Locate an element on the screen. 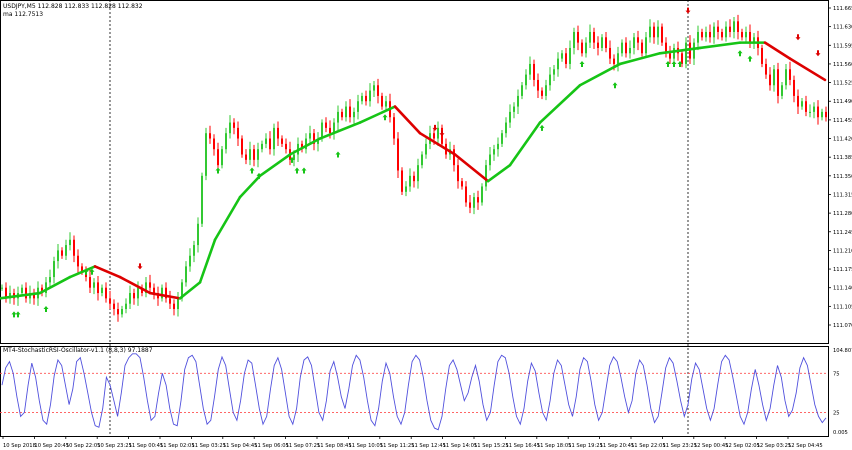 The width and height of the screenshot is (852, 450). price-axis-label: 111.595 is located at coordinates (842, 46).